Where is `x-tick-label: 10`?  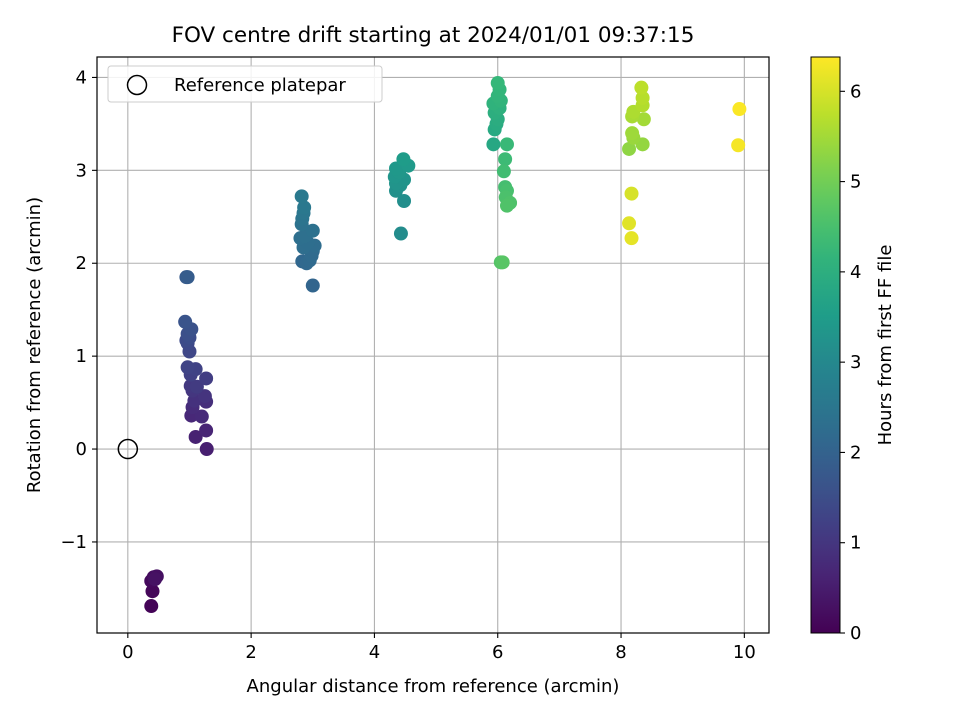
x-tick-label: 10 is located at coordinates (744, 652).